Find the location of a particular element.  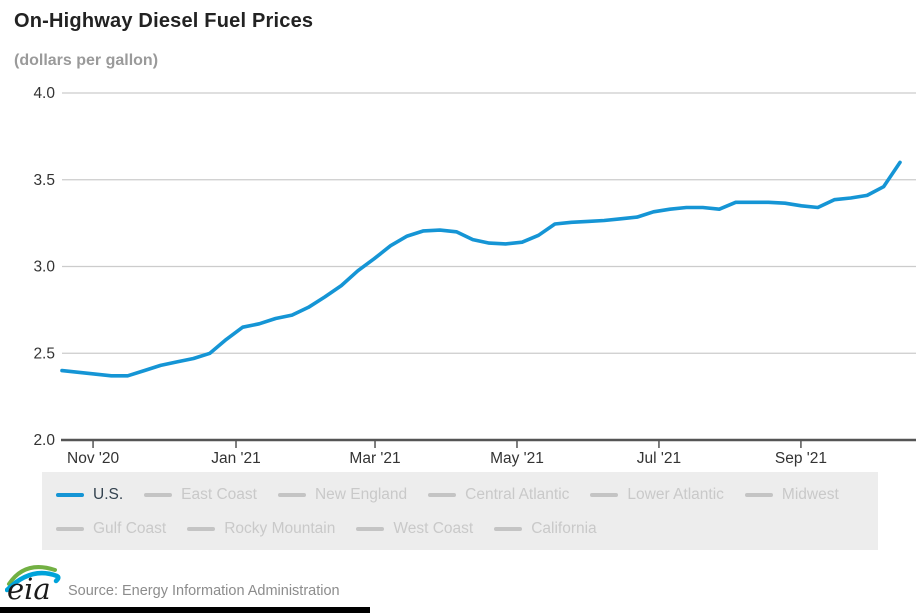

legend-item-west-coast: West Coast is located at coordinates (414, 529).